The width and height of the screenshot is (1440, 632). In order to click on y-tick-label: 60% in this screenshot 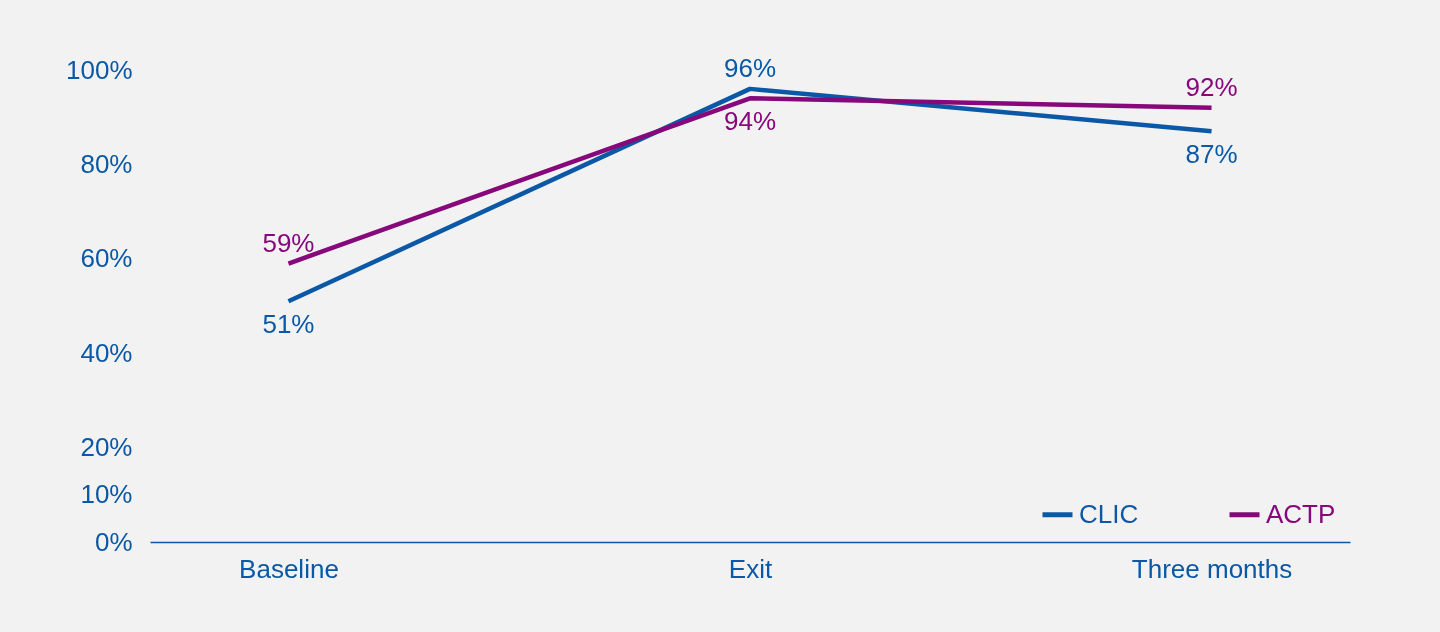, I will do `click(106, 258)`.